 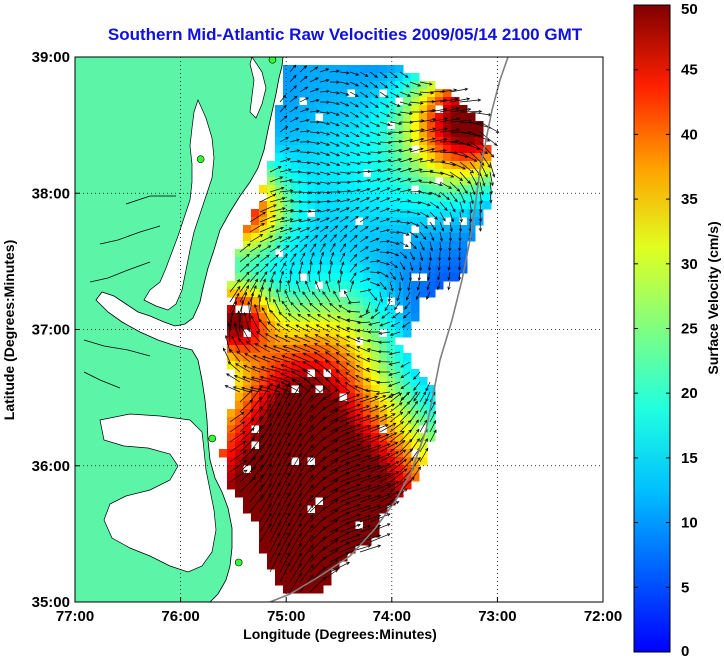 I want to click on colorbar-ticks: 0 5 10 15 20 25 30 35 40 45 50, so click(x=666, y=330).